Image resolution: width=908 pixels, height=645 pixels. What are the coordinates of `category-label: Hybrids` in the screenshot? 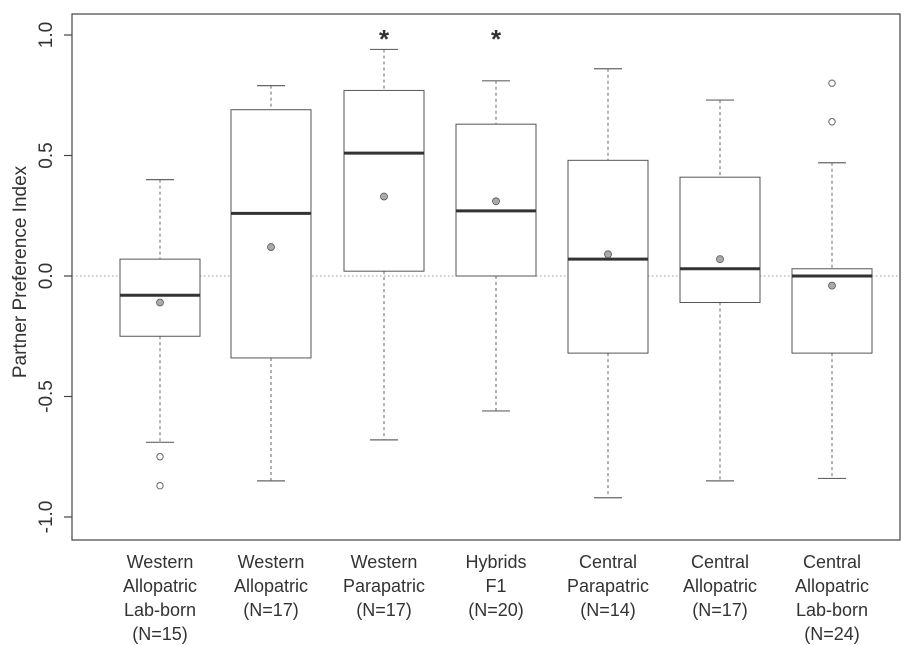 It's located at (495, 562).